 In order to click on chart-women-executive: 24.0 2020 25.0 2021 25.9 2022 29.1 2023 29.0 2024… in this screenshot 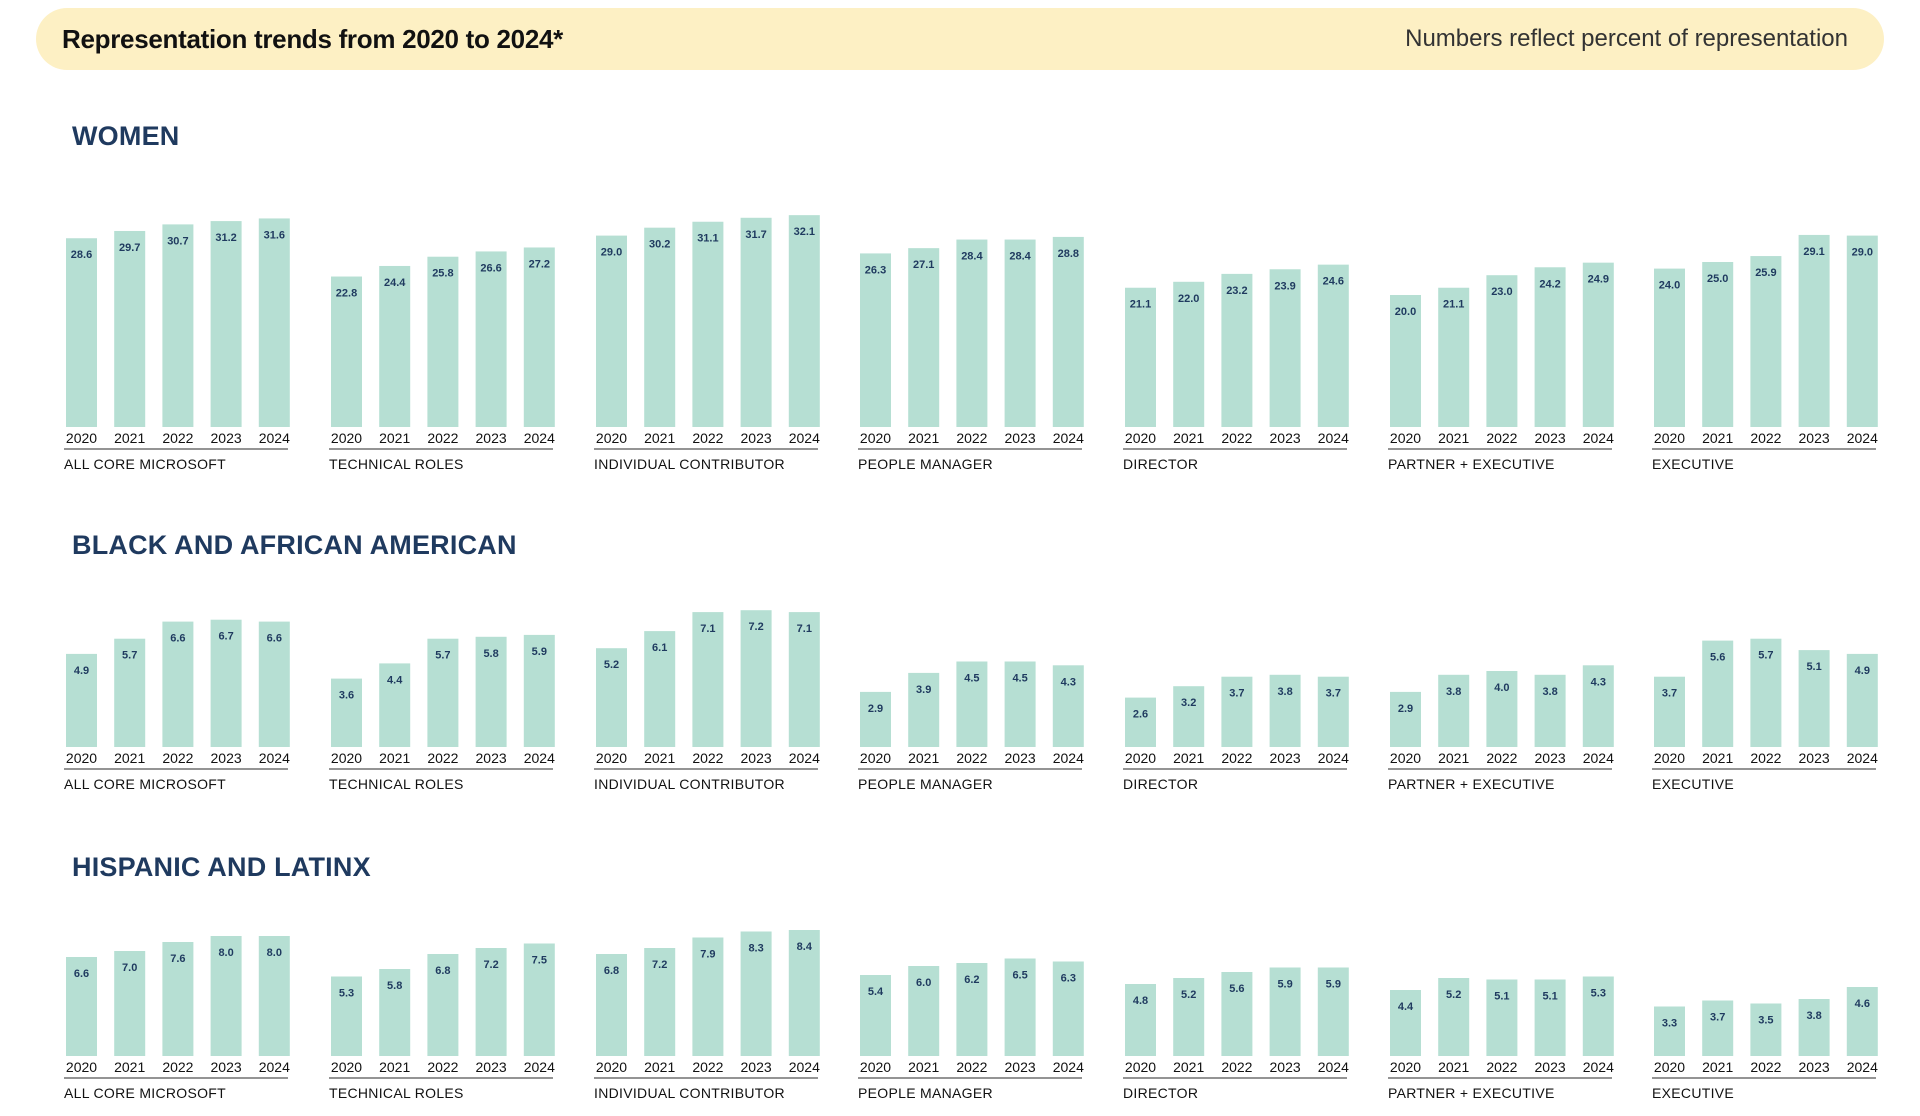, I will do `click(1765, 353)`.